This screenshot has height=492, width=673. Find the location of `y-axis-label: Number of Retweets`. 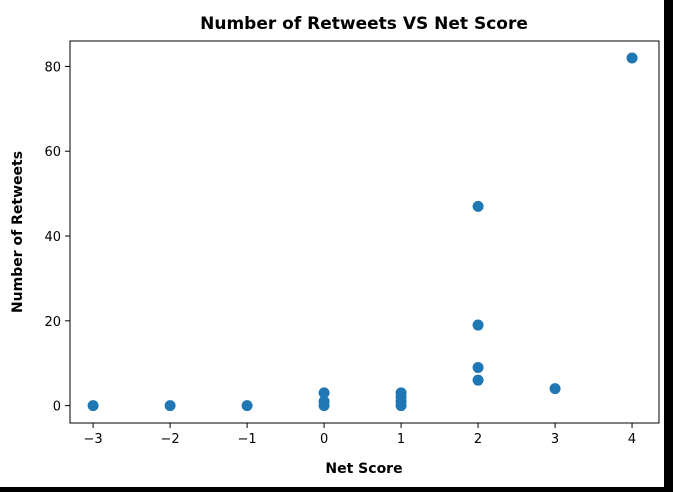

y-axis-label: Number of Retweets is located at coordinates (18, 232).